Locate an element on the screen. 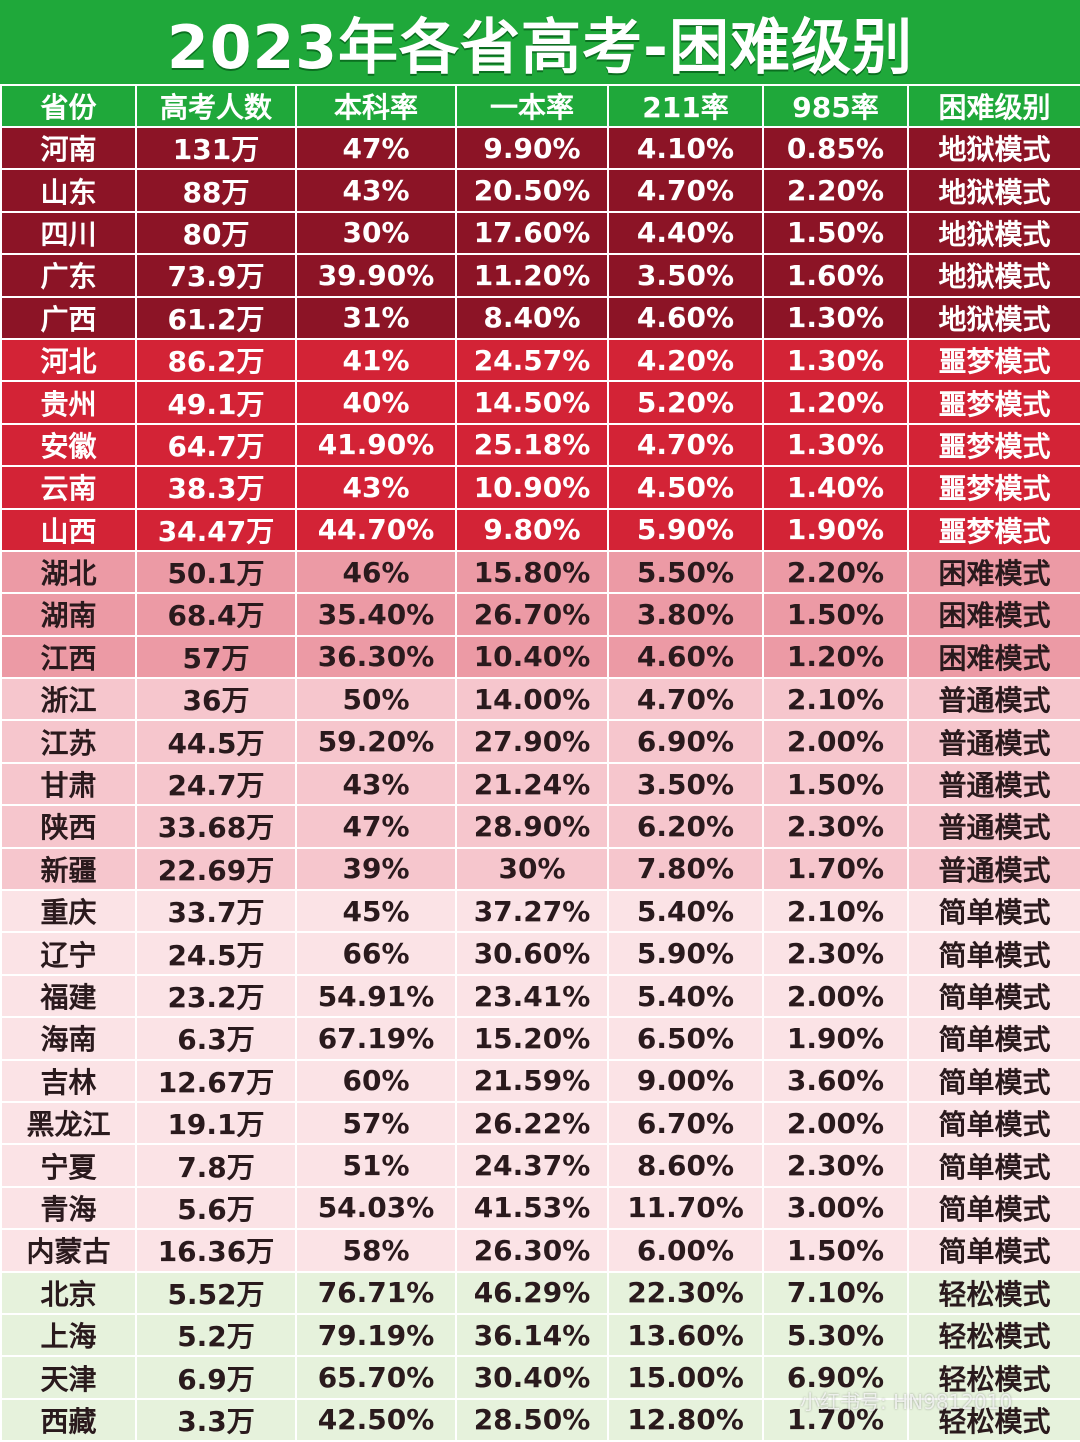 This screenshot has height=1442, width=1080. table-row: 江西 57万 36.30% 10.40% 4.60% 1.20% 困难模式 is located at coordinates (540, 657).